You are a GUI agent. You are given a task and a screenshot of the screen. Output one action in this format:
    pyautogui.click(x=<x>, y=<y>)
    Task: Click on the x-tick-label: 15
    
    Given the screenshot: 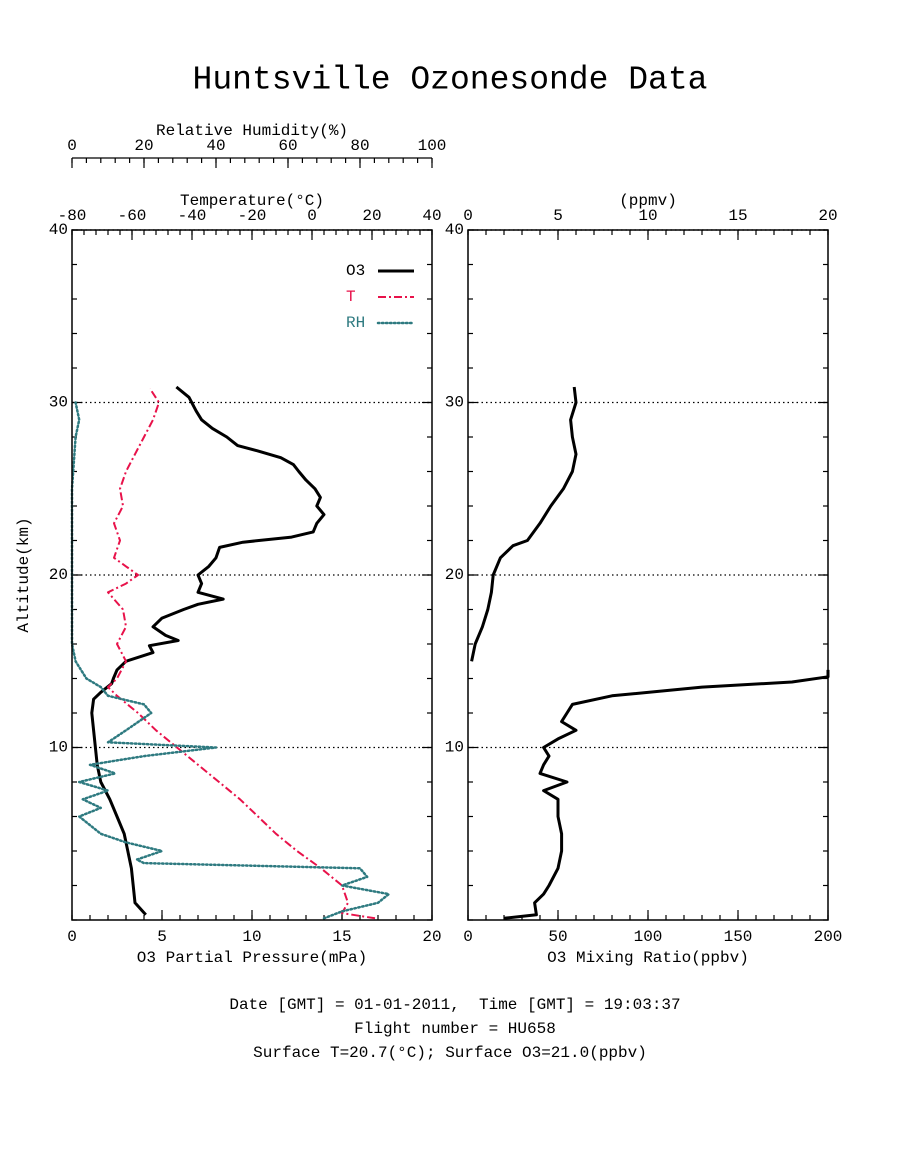 What is the action you would take?
    pyautogui.click(x=341, y=937)
    